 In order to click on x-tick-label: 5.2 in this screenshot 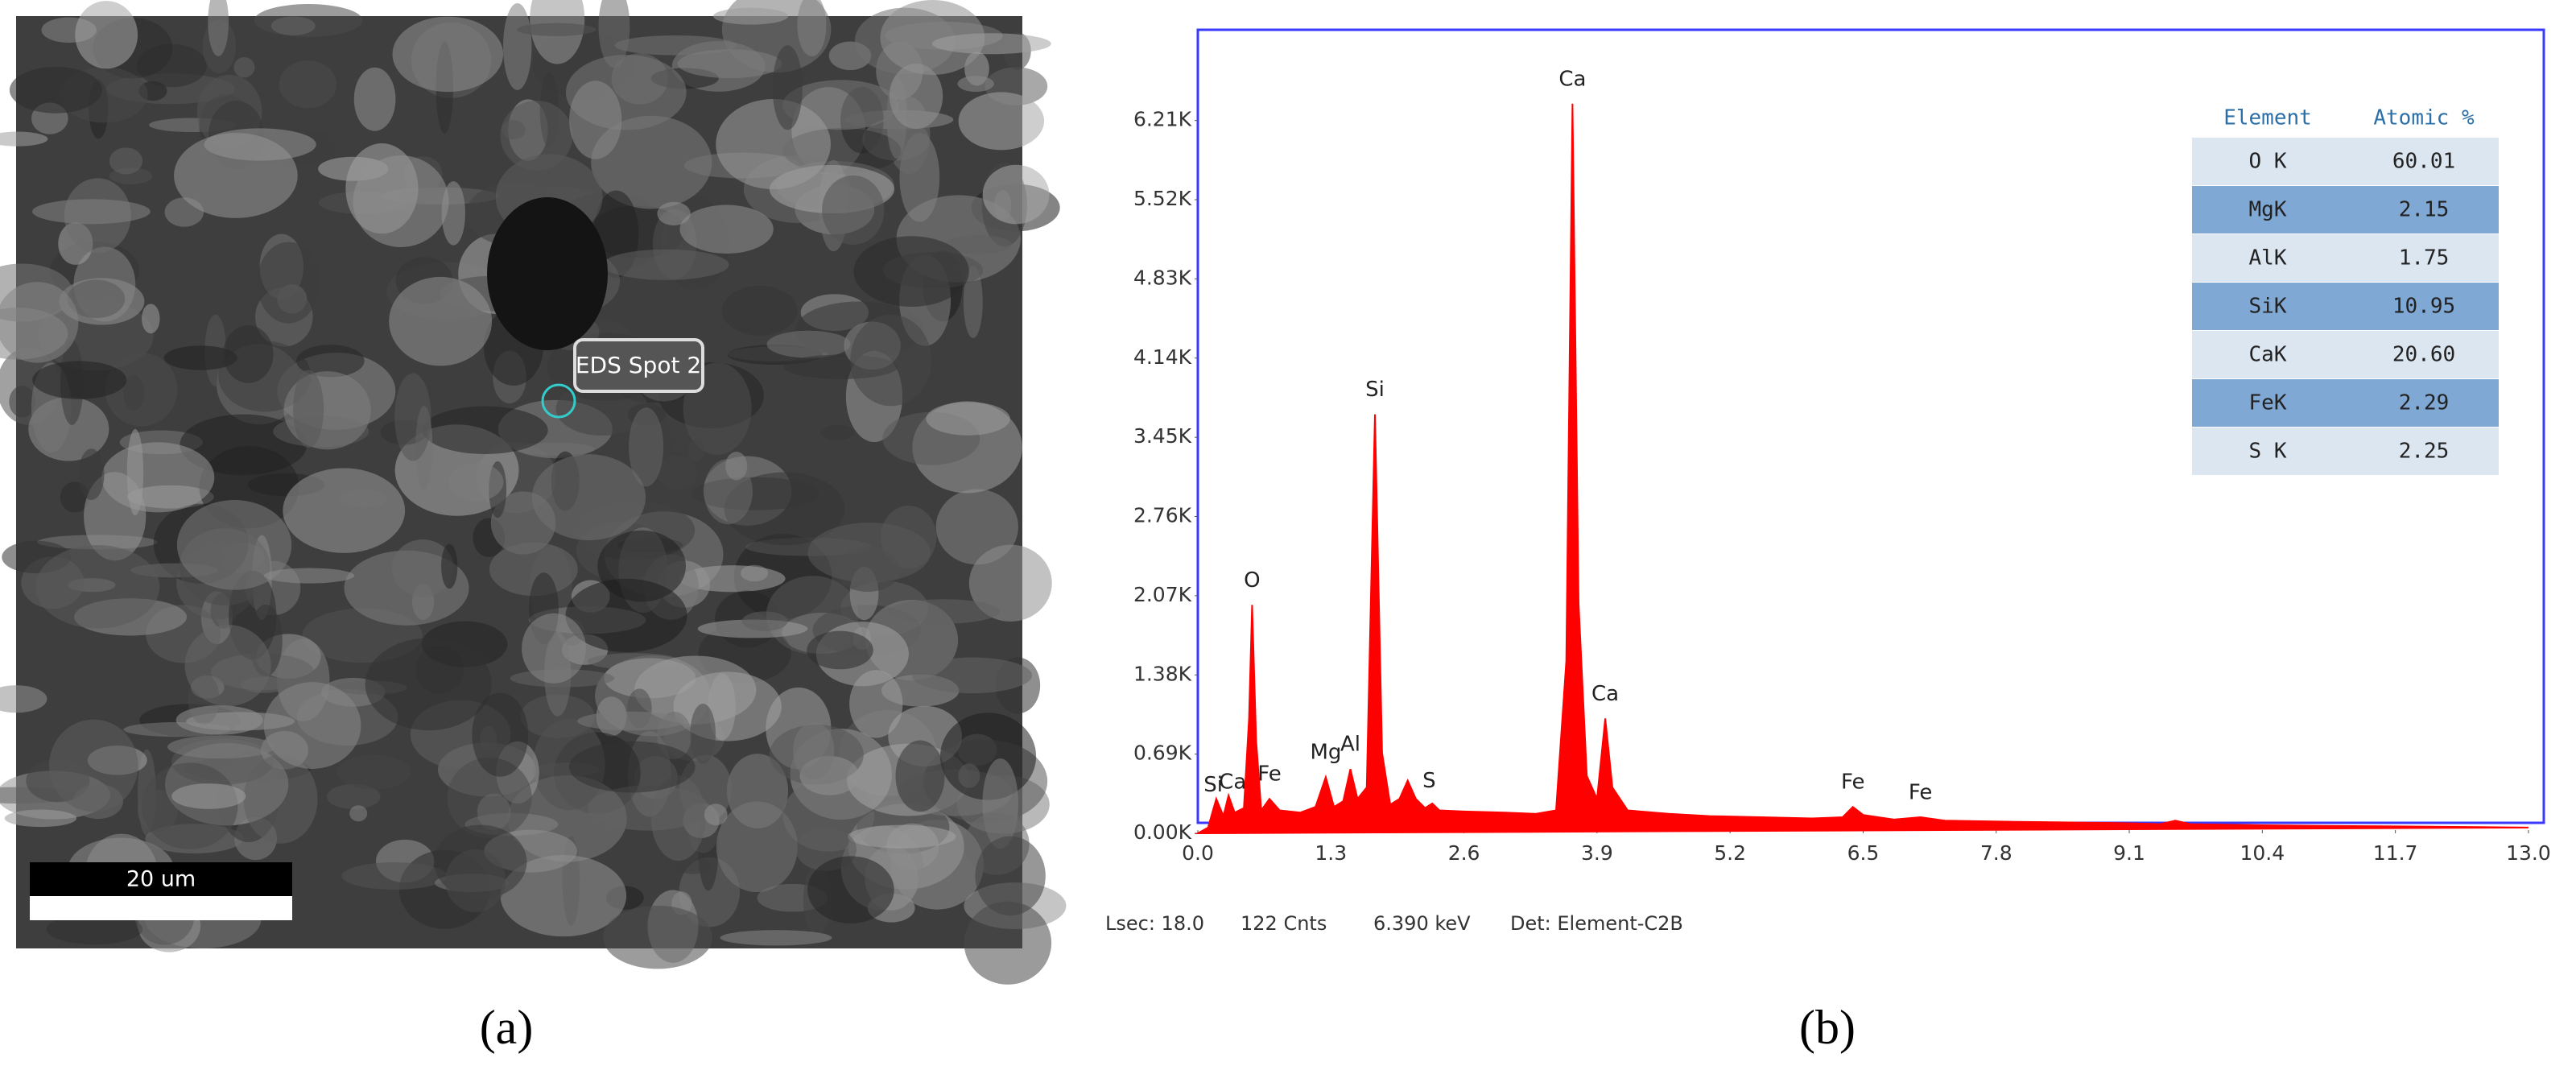, I will do `click(1730, 853)`.